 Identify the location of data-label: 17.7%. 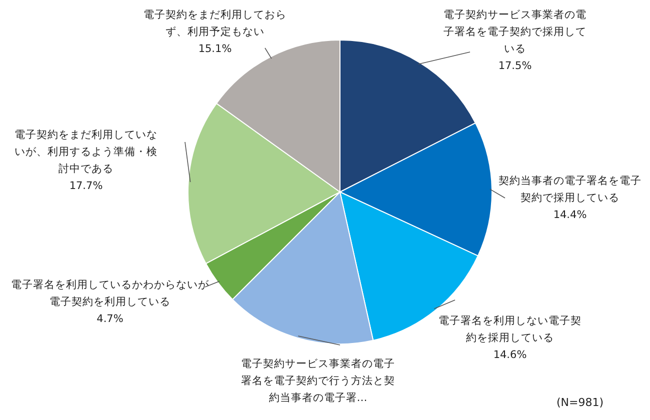
(86, 186).